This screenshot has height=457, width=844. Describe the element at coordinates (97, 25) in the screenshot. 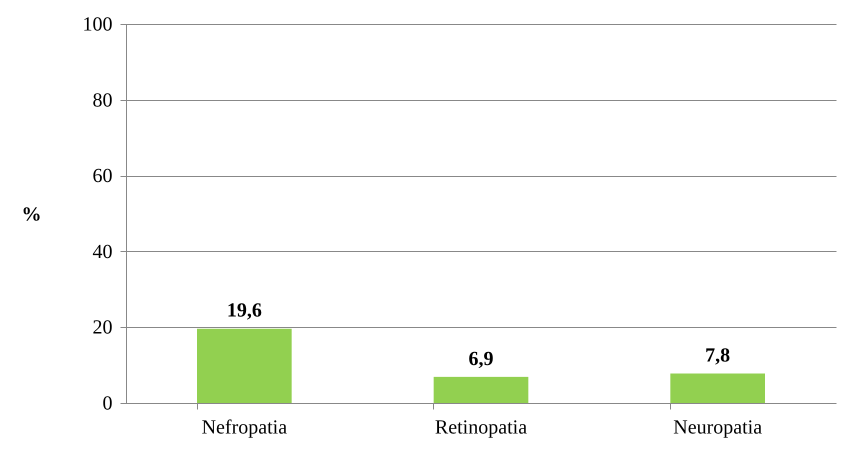

I see `y-tick-label: 100` at that location.